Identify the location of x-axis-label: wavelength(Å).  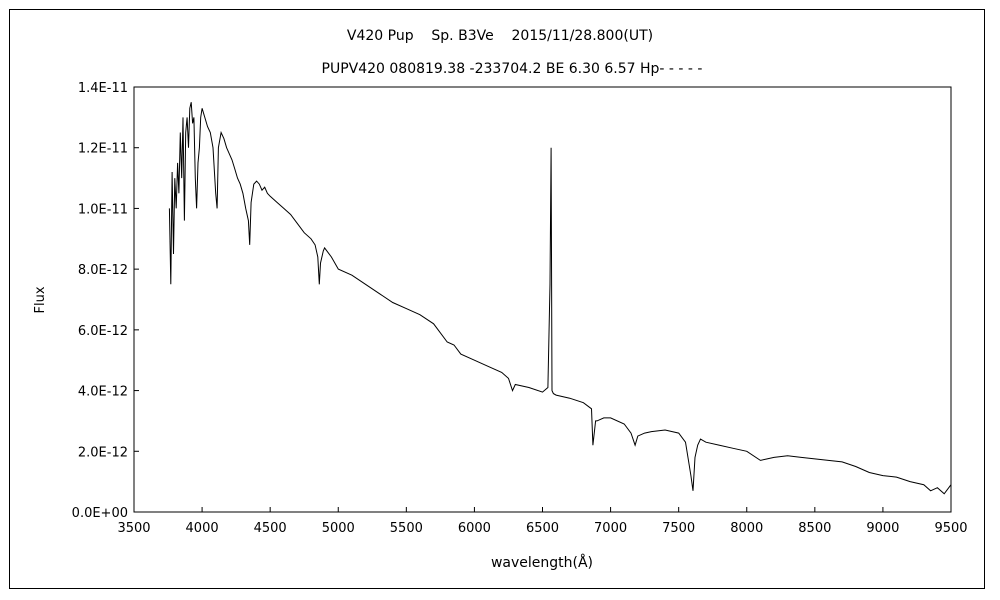
(542, 562).